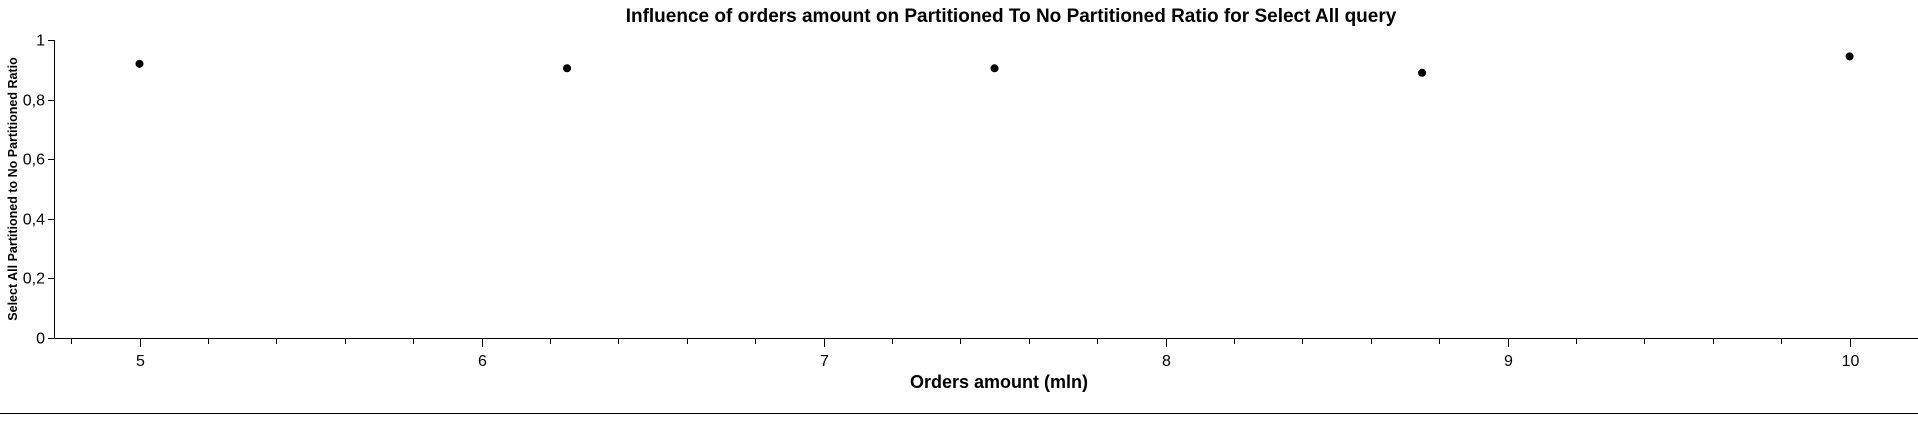 The height and width of the screenshot is (443, 1918). I want to click on x-tick-label: 9, so click(1508, 361).